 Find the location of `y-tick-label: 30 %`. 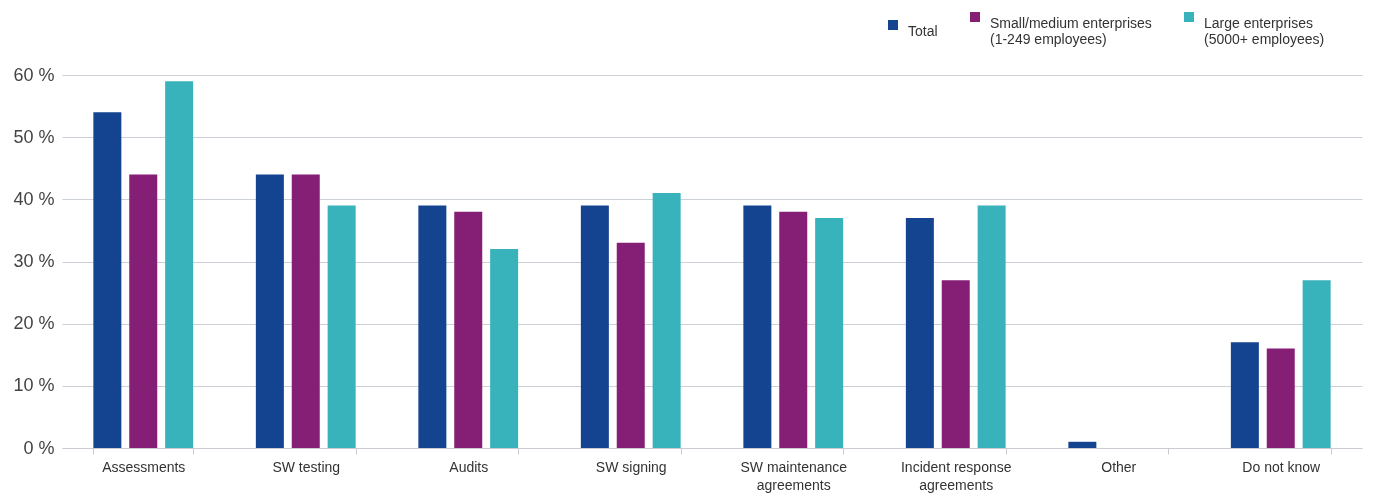

y-tick-label: 30 % is located at coordinates (34, 261).